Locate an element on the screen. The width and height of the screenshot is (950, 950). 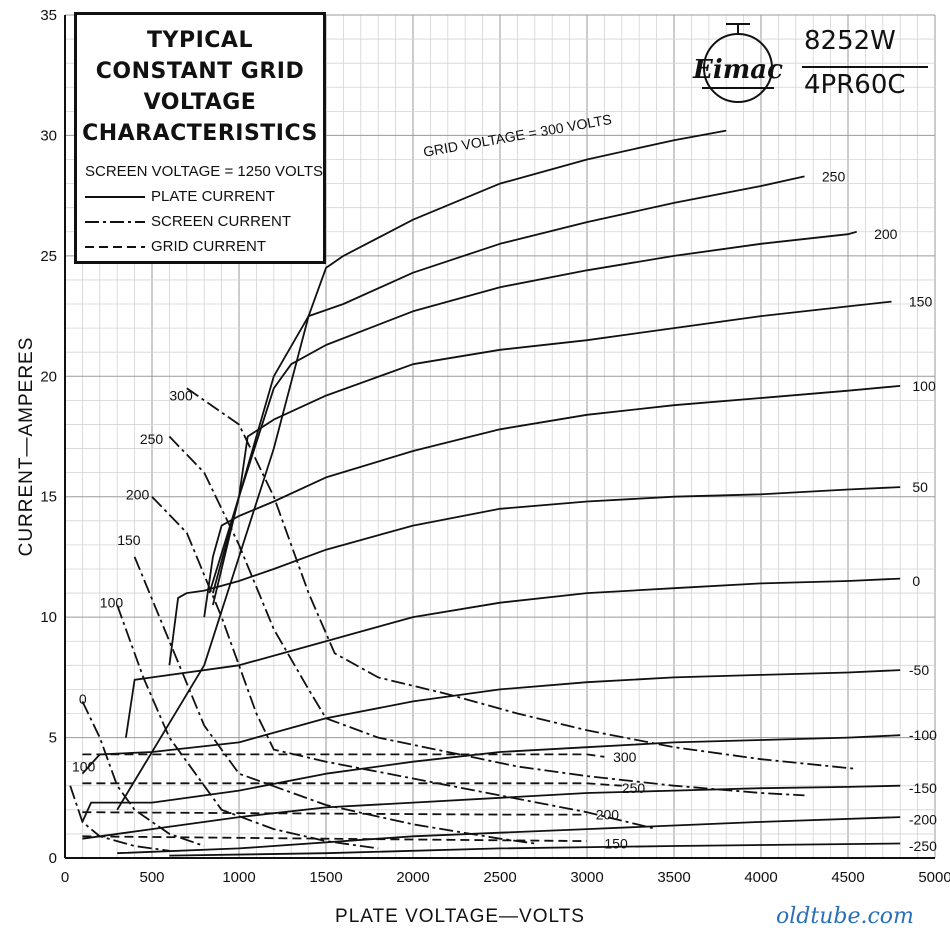
legend-item-screen: SCREEN CURRENT is located at coordinates (204, 221).